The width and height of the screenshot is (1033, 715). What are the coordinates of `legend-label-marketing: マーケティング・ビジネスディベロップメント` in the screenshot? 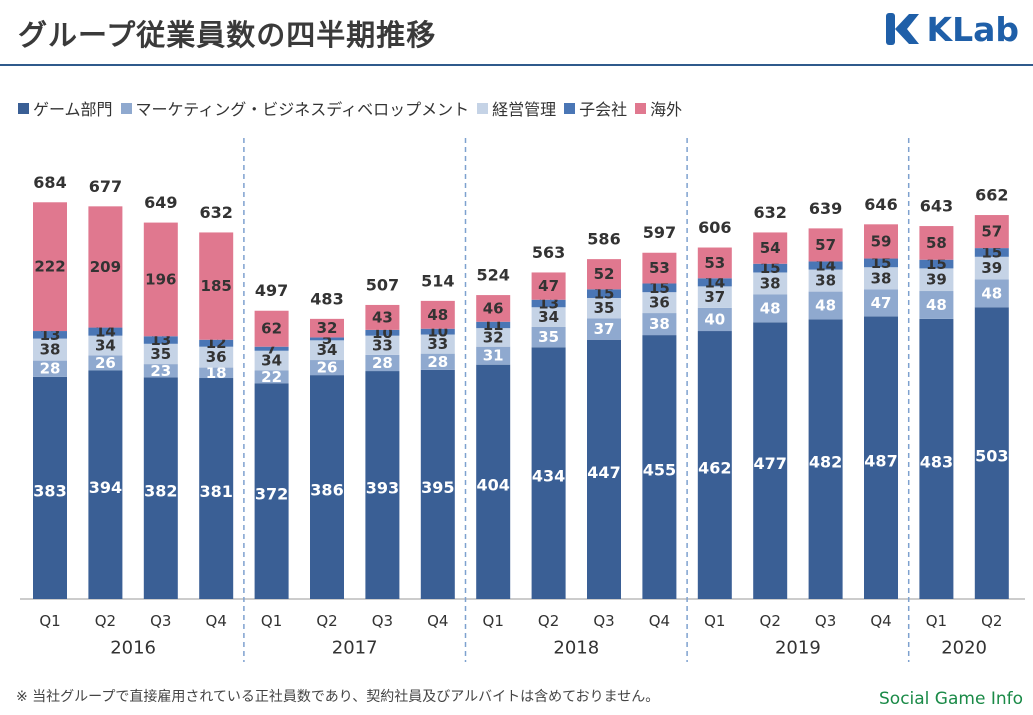 It's located at (302, 109).